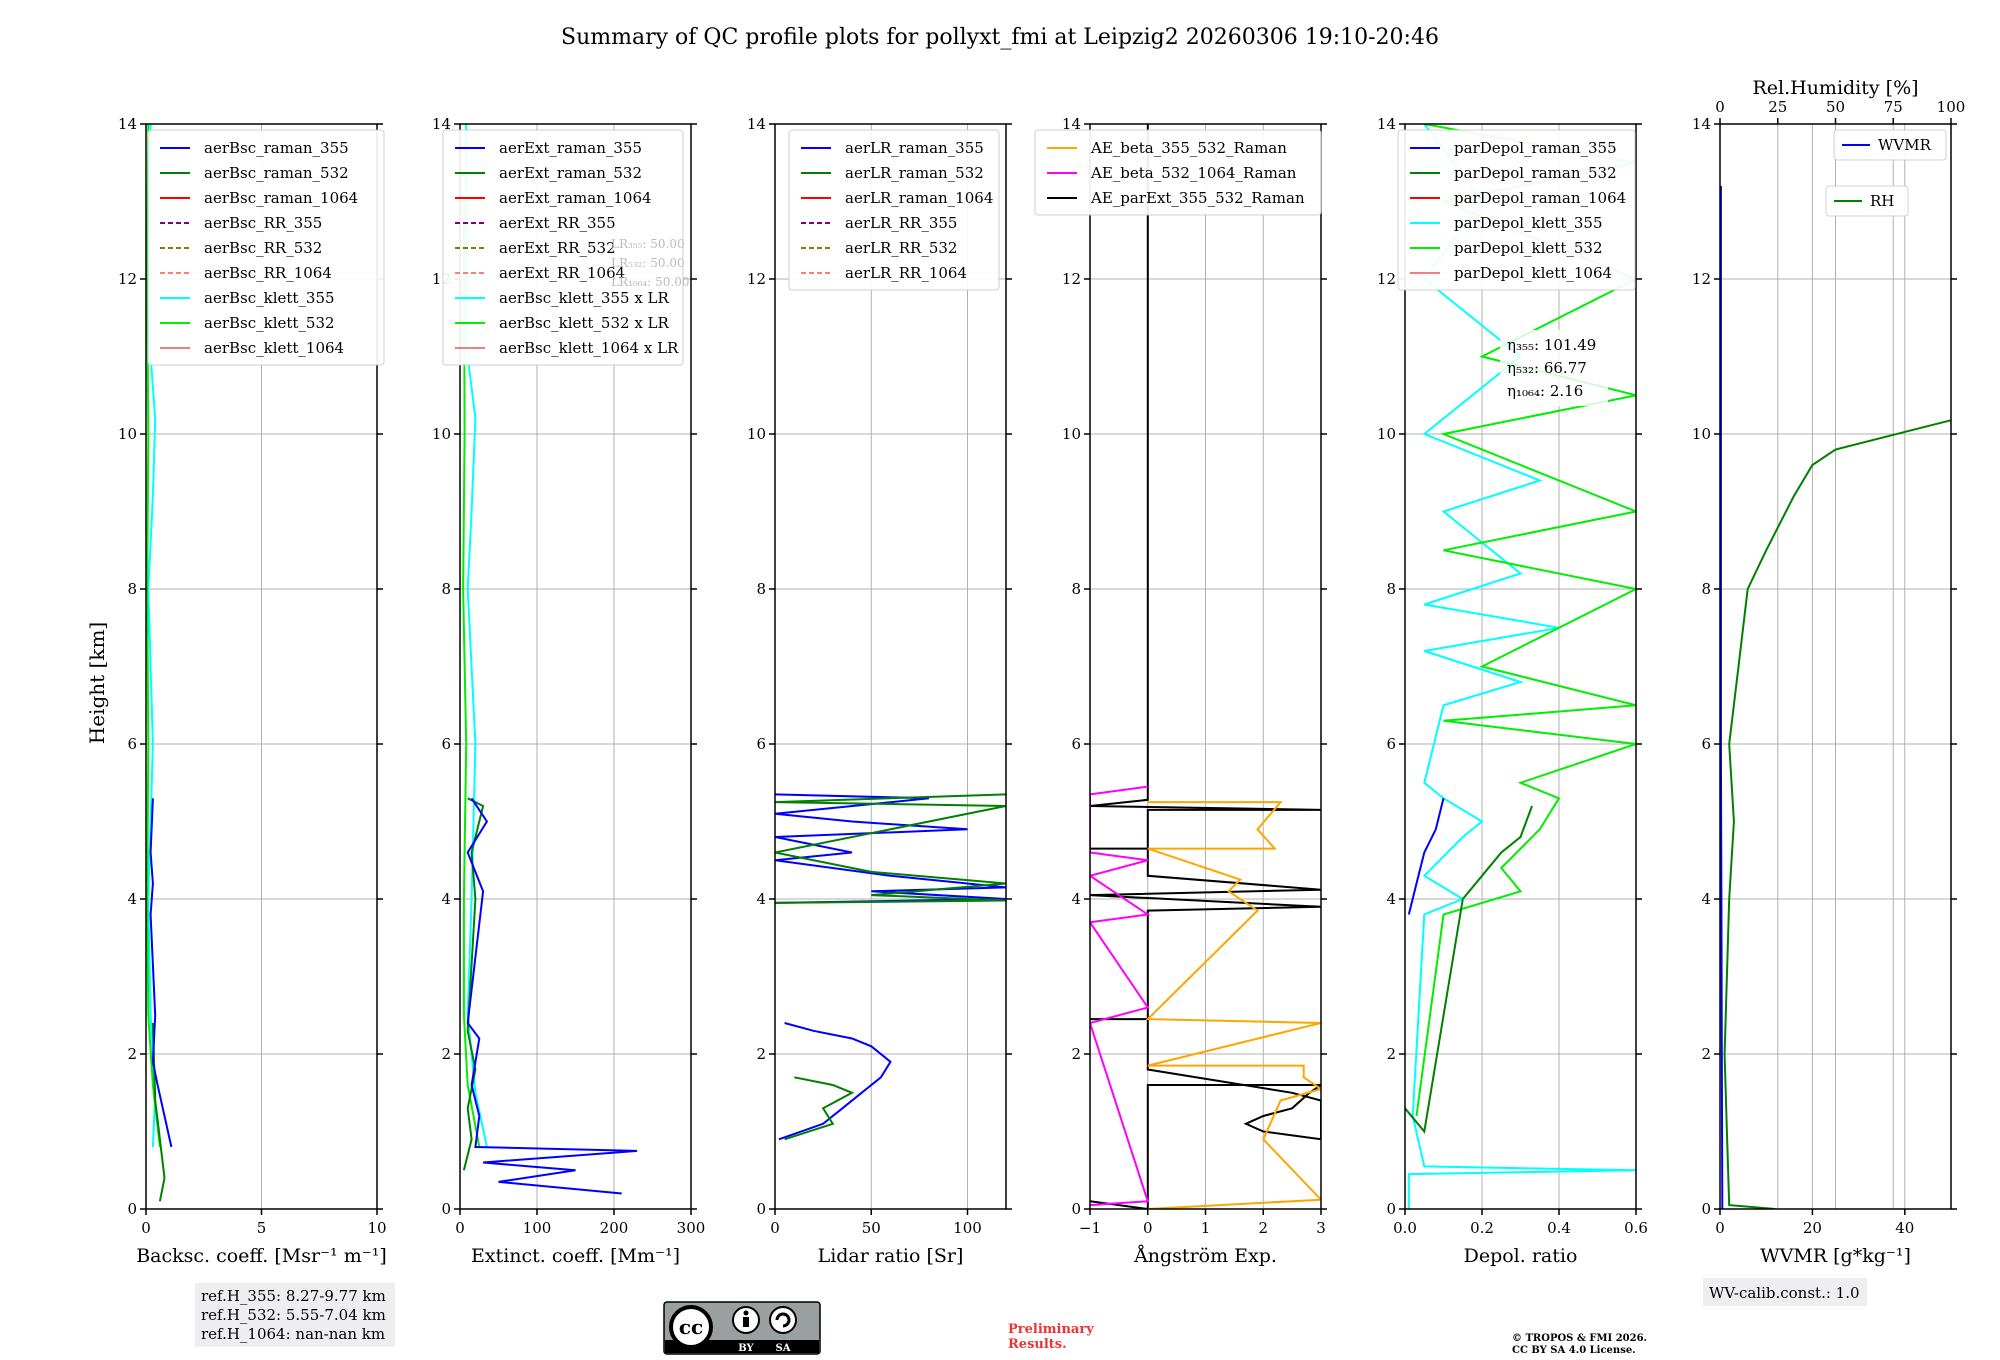  Describe the element at coordinates (1528, 248) in the screenshot. I see `legend-item-pardepol-klett-532: parDepol_klett_532` at that location.